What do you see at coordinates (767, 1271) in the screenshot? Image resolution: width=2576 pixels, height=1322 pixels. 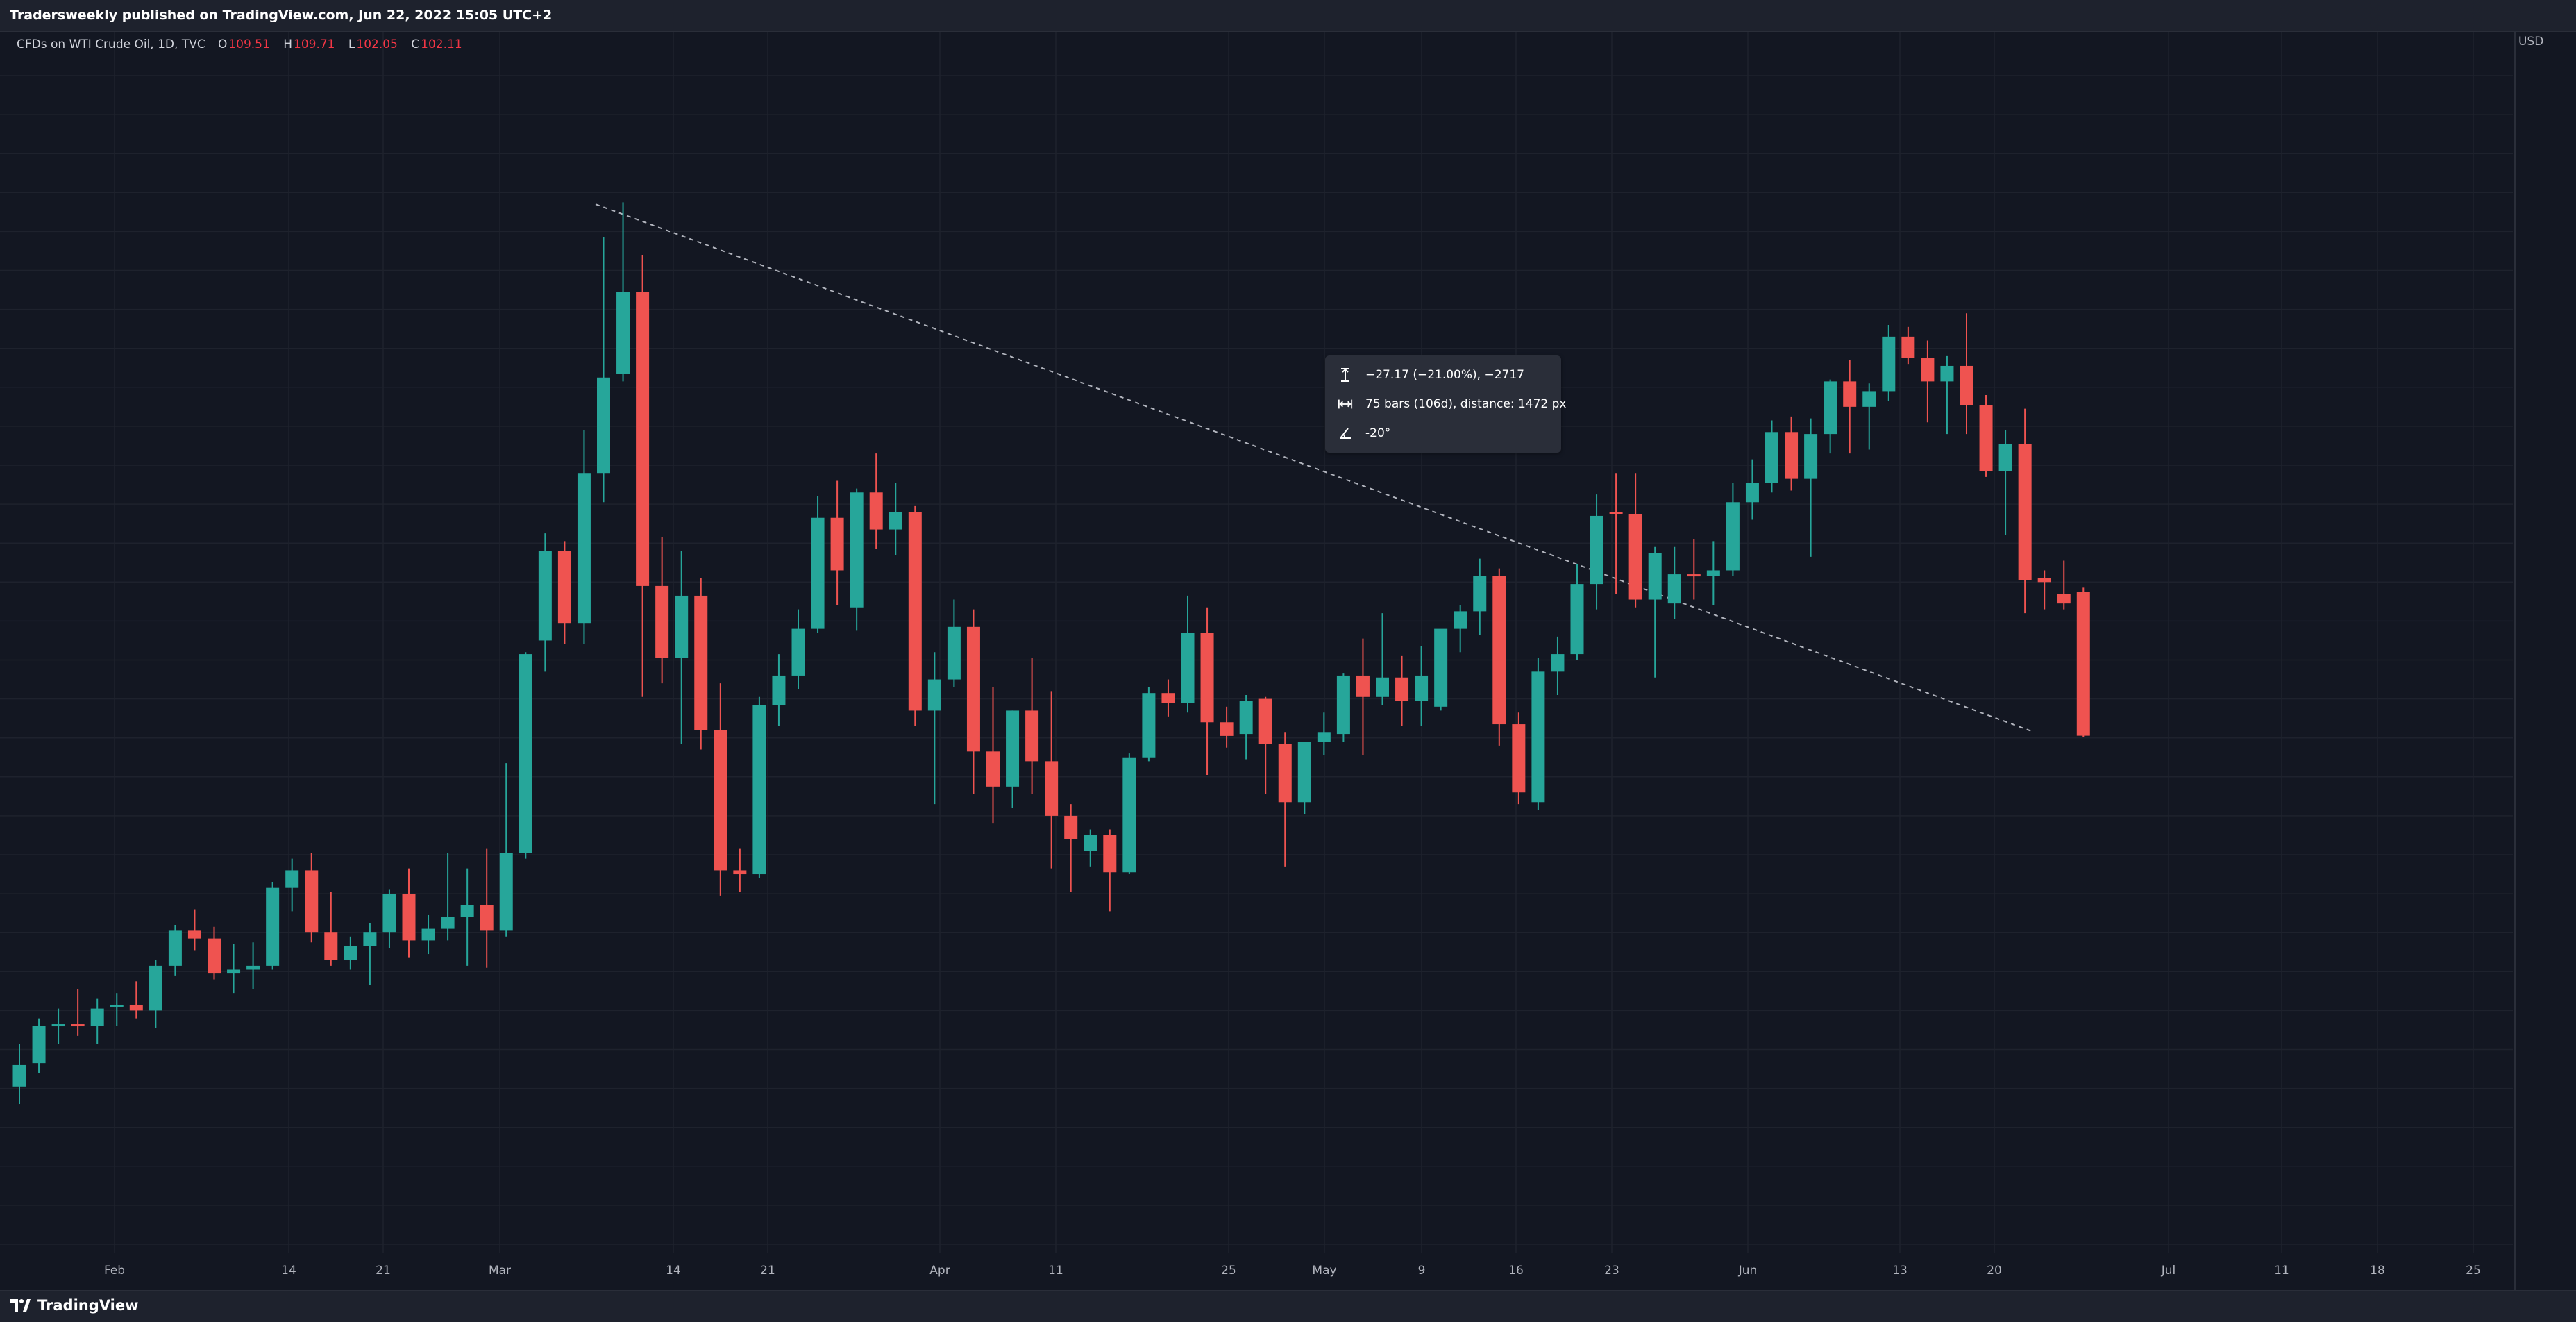 I see `time-tick-label: 21` at bounding box center [767, 1271].